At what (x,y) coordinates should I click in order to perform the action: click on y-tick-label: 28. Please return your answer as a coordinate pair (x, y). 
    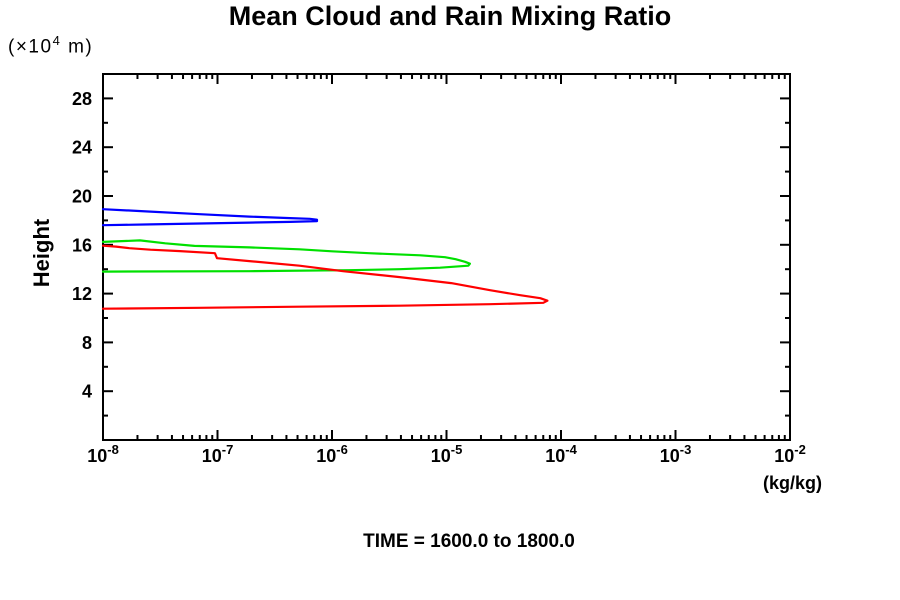
    Looking at the image, I should click on (82, 99).